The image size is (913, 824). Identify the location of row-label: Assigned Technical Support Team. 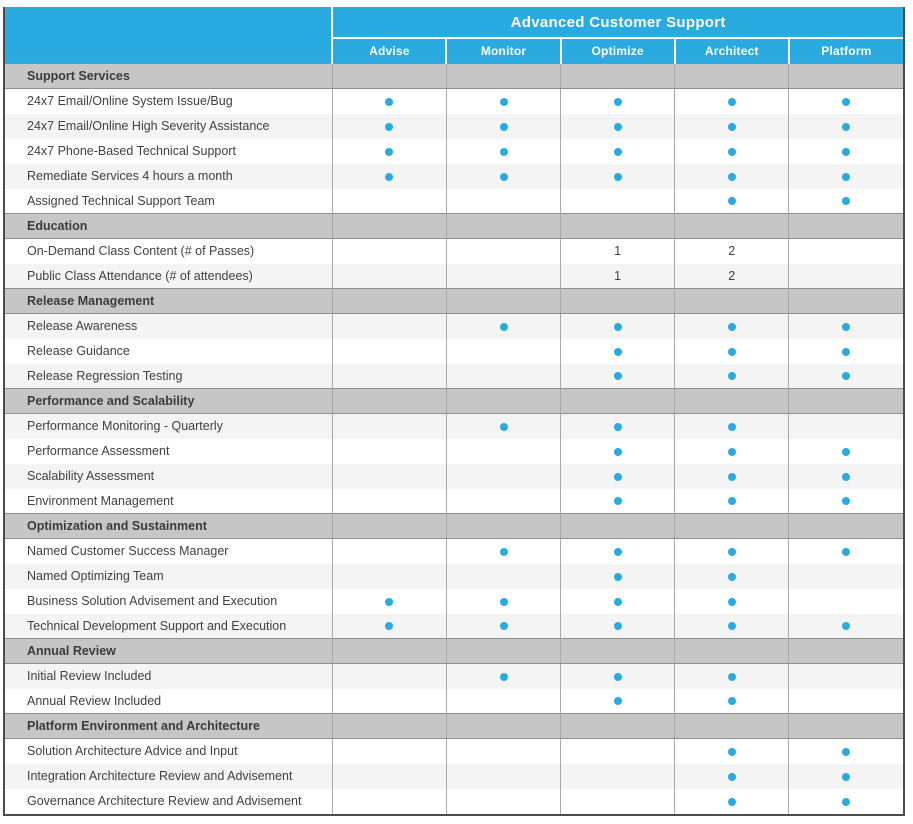
(169, 201).